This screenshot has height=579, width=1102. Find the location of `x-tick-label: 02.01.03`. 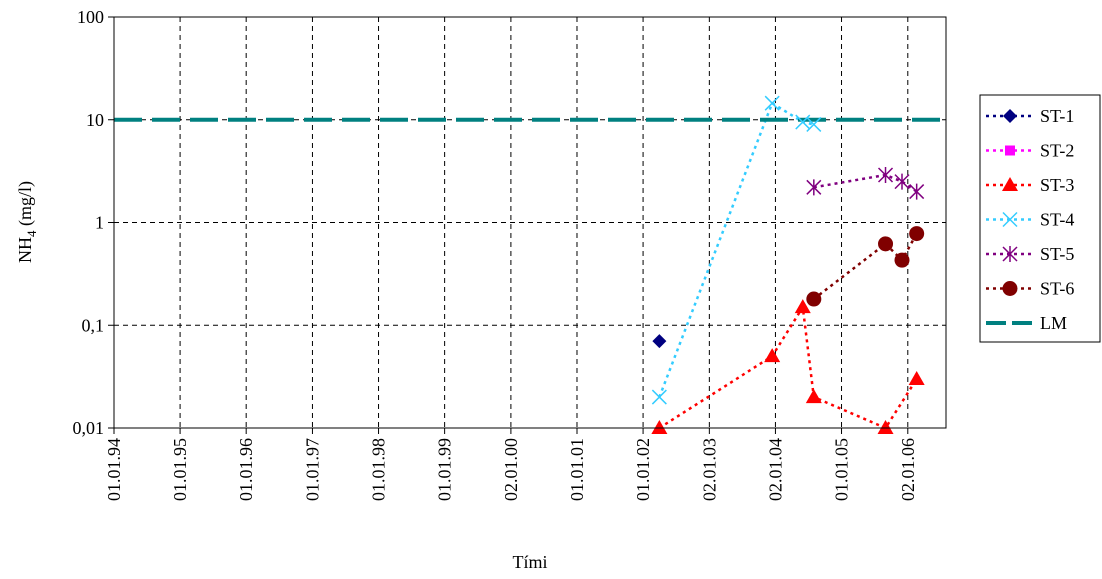

x-tick-label: 02.01.03 is located at coordinates (709, 469).